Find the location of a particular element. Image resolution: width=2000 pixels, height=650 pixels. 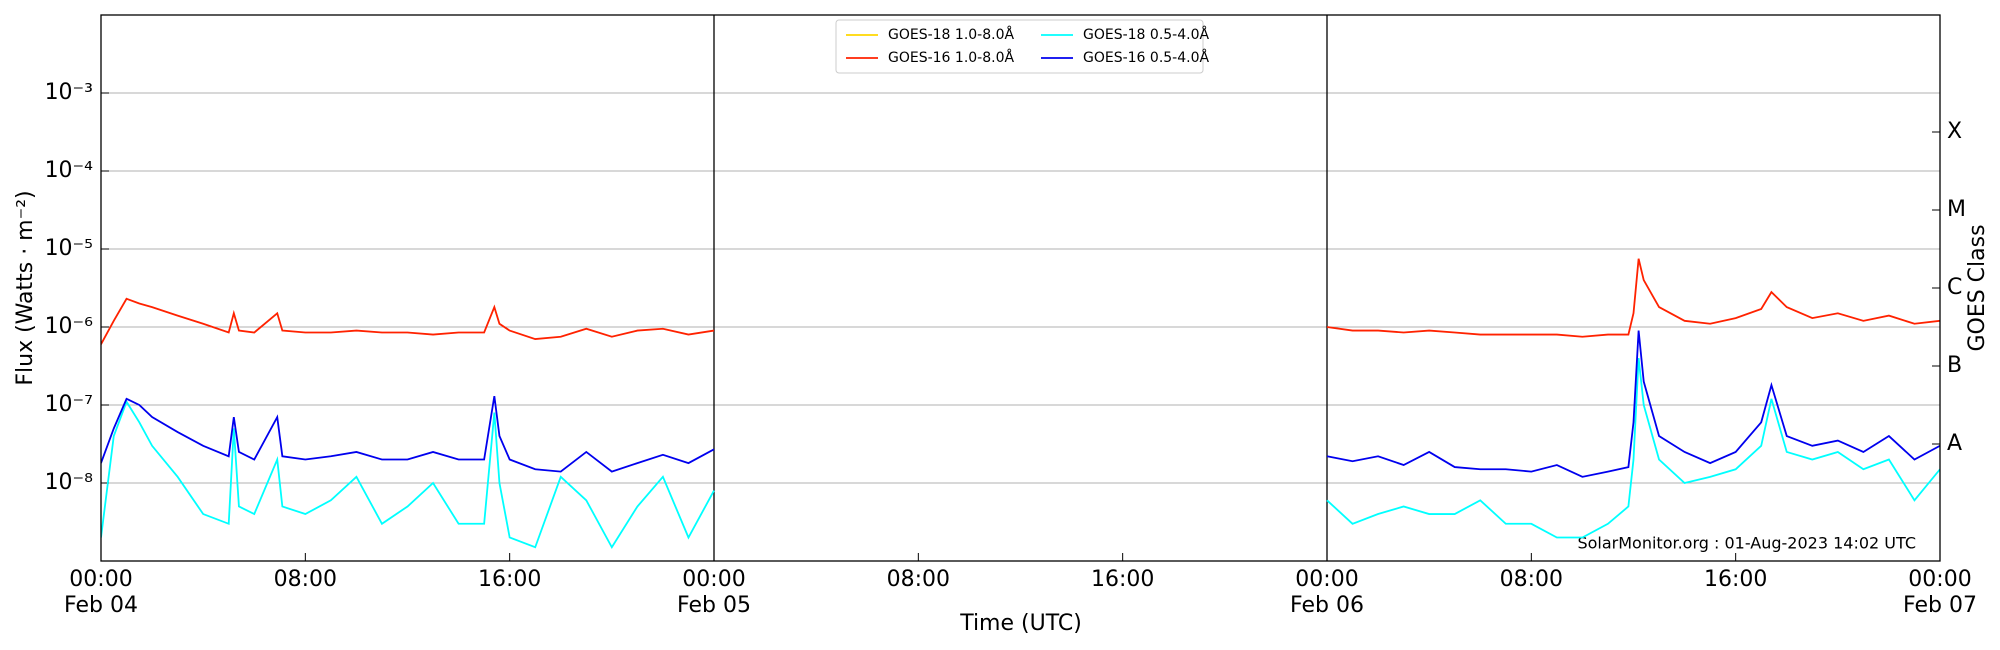

y2-tick-label: X is located at coordinates (1954, 131).